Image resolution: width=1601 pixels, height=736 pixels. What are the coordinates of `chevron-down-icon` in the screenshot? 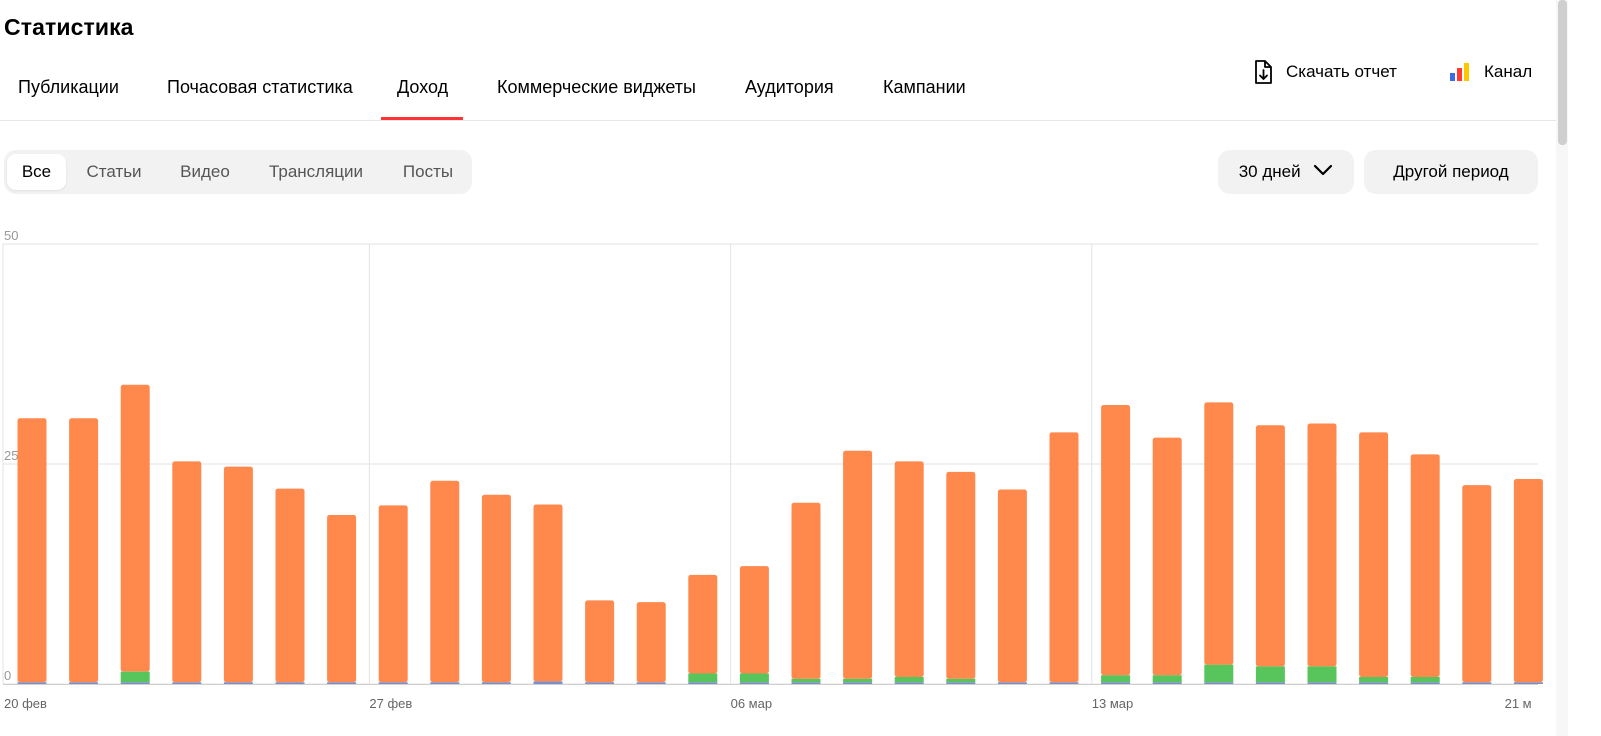 It's located at (1323, 171).